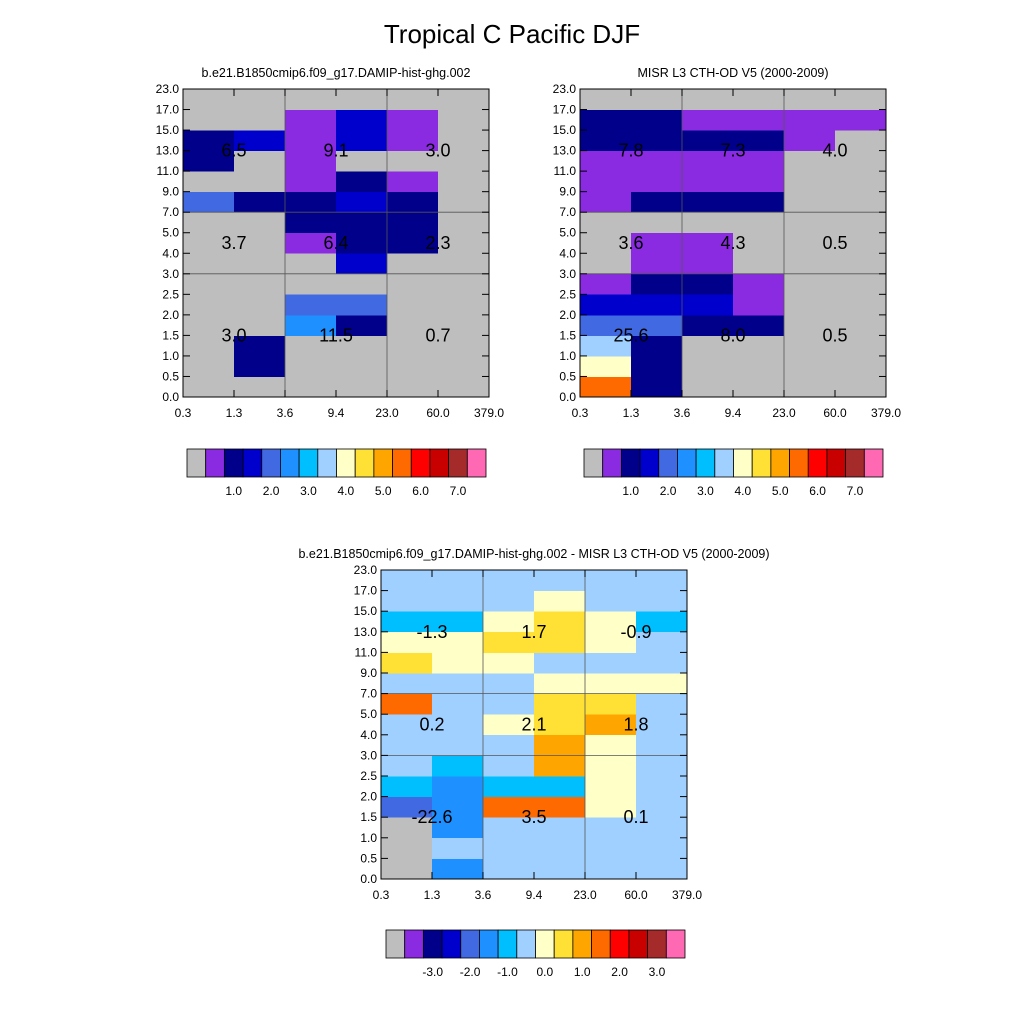 The width and height of the screenshot is (1024, 1024). I want to click on x-tick-label: 60.0, so click(438, 413).